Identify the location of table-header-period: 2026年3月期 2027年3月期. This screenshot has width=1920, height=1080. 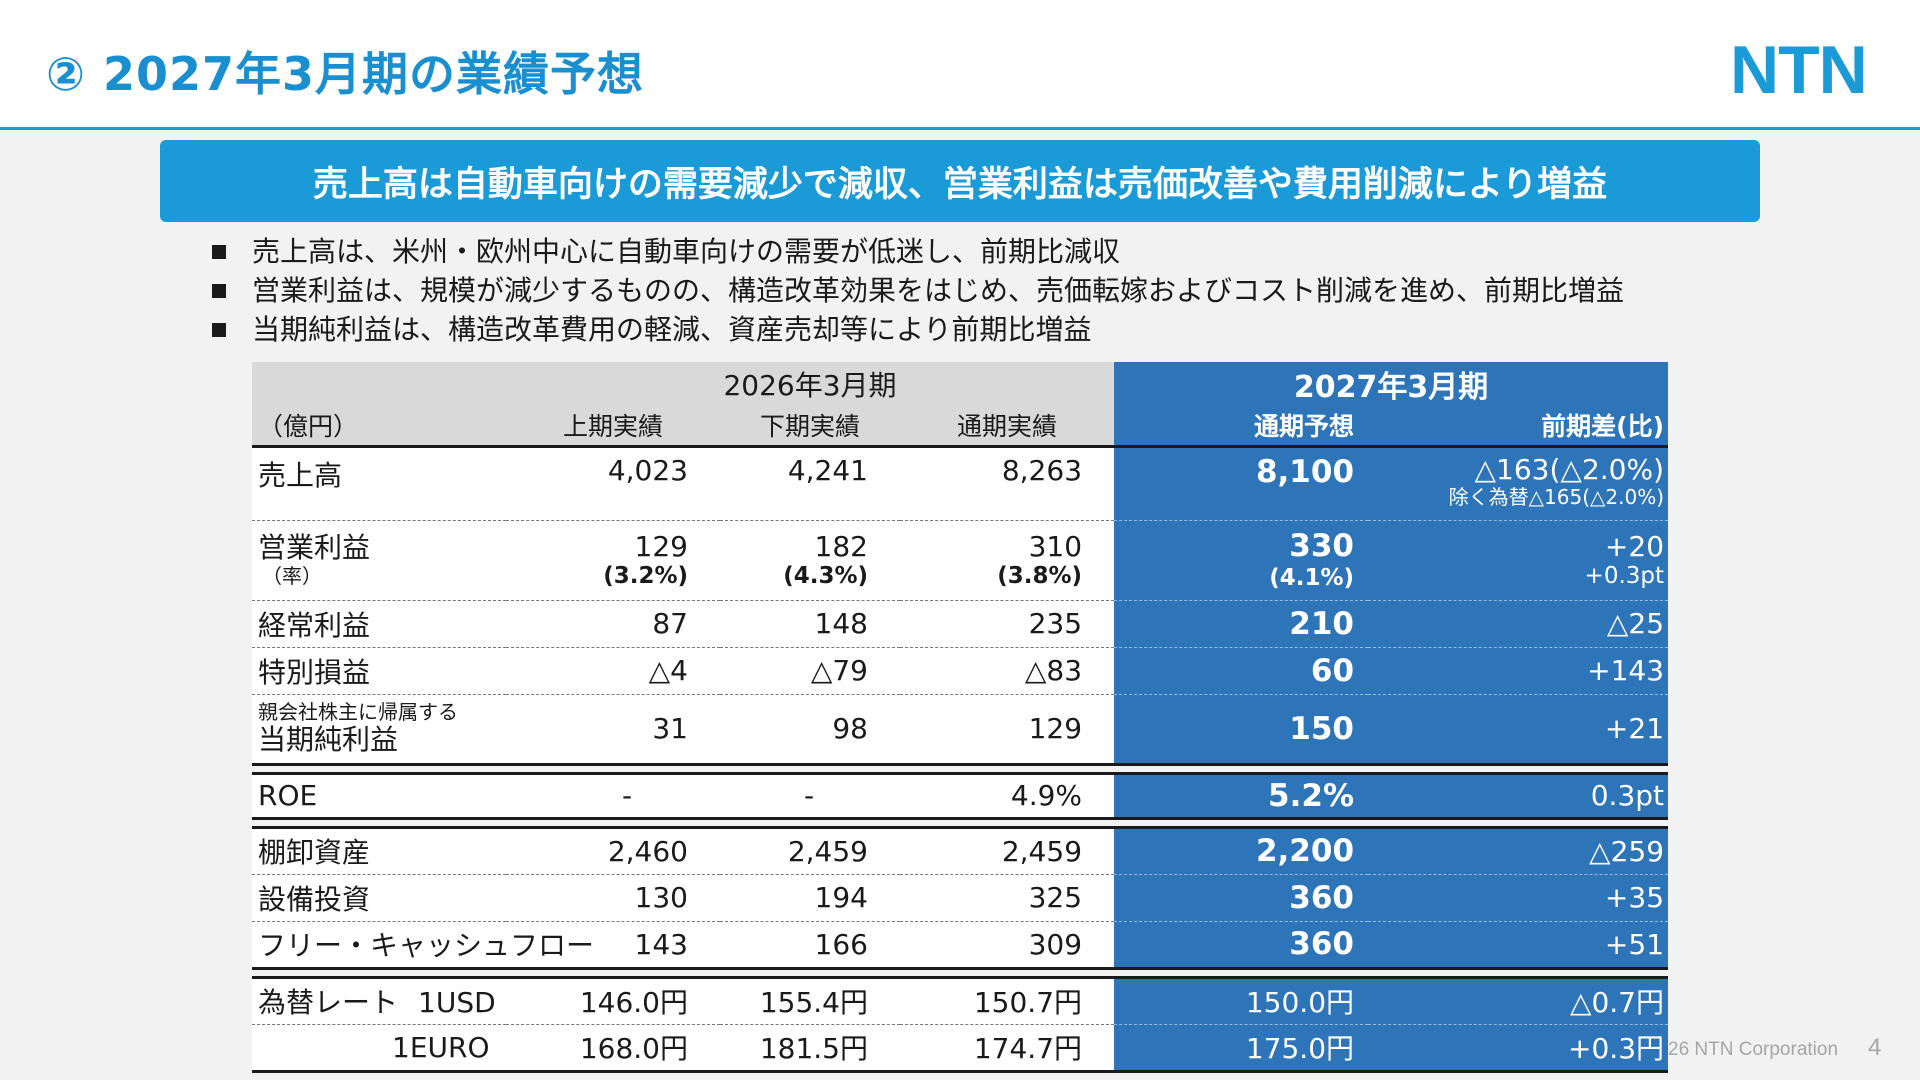
(960, 384).